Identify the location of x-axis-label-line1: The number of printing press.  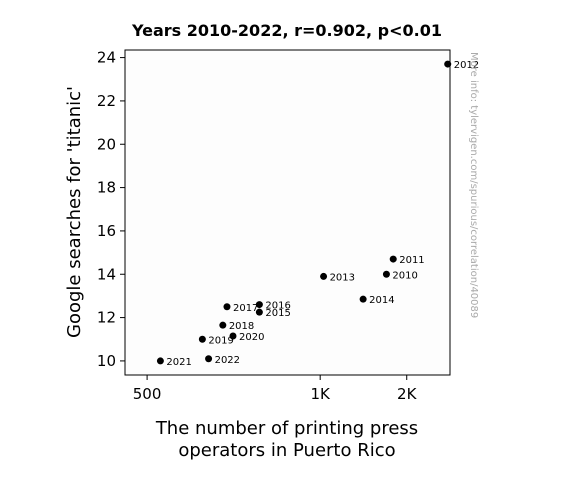
(286, 428).